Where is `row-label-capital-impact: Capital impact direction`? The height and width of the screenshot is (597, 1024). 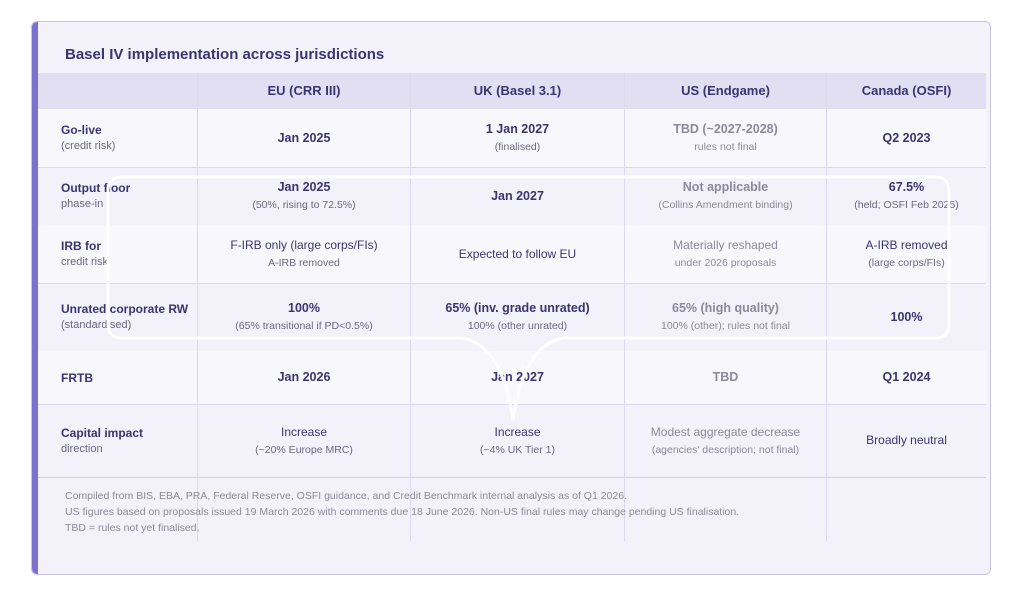 row-label-capital-impact: Capital impact direction is located at coordinates (126, 440).